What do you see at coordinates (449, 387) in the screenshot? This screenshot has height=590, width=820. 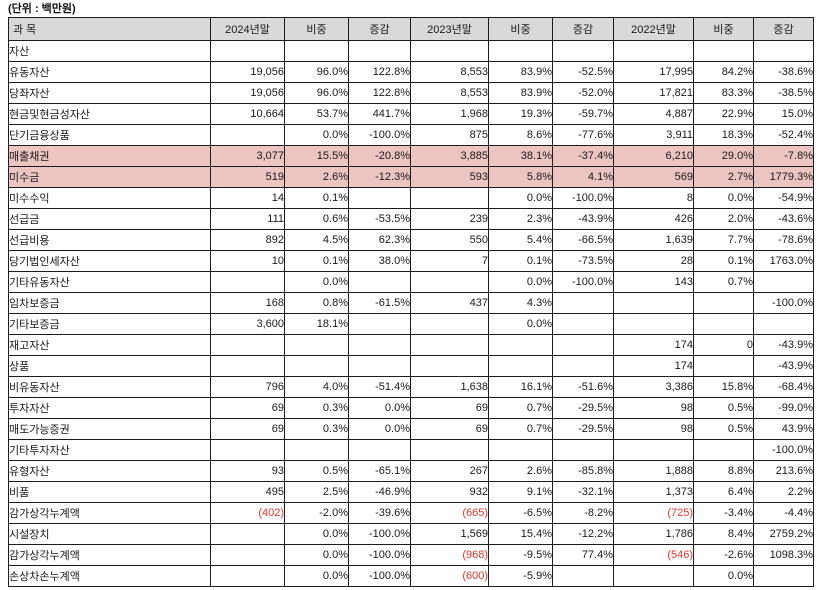 I see `cell-value: 1,638` at bounding box center [449, 387].